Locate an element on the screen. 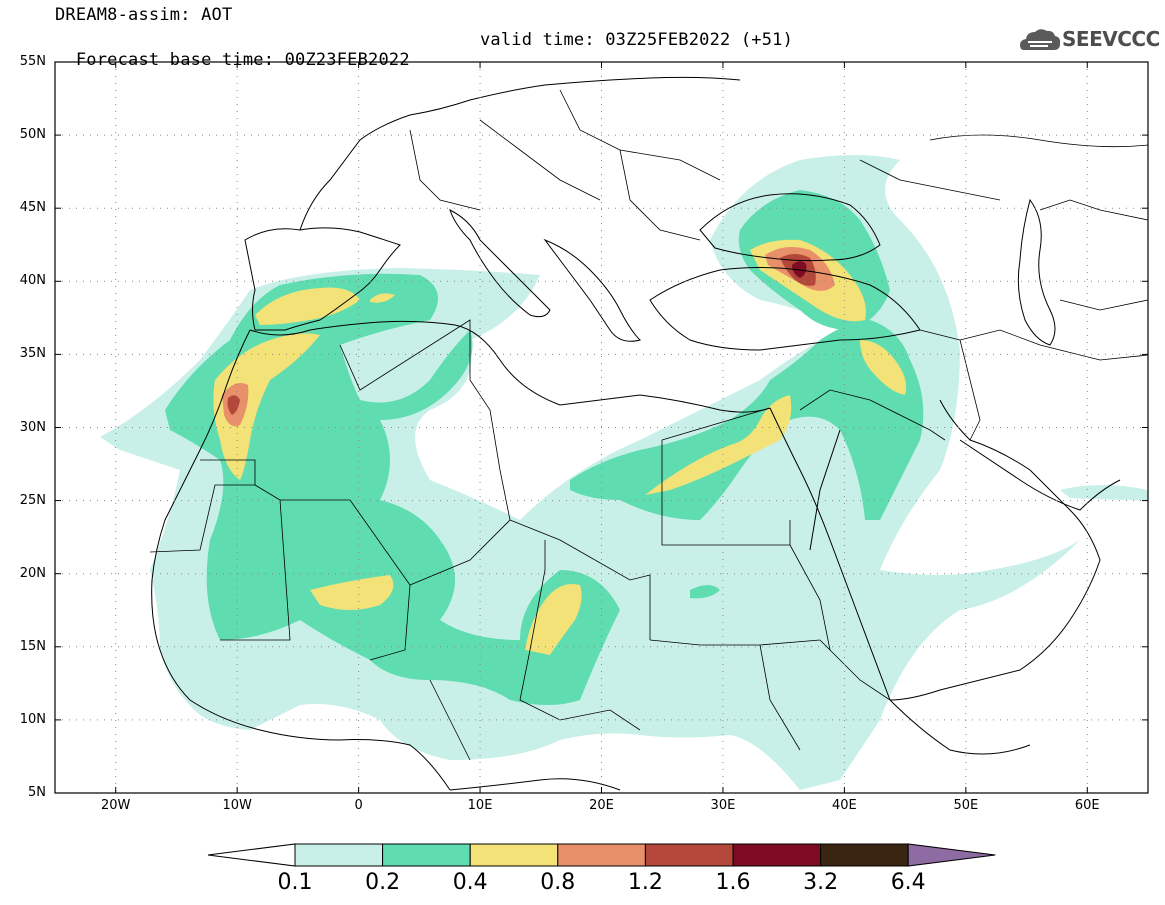  lon-label: 30E is located at coordinates (723, 805).